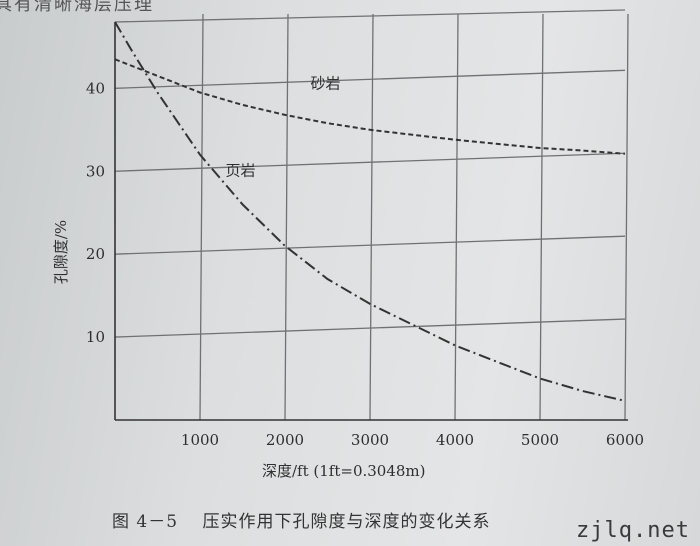 This screenshot has width=700, height=546. Describe the element at coordinates (95, 337) in the screenshot. I see `y-tick-label-10: 10` at that location.